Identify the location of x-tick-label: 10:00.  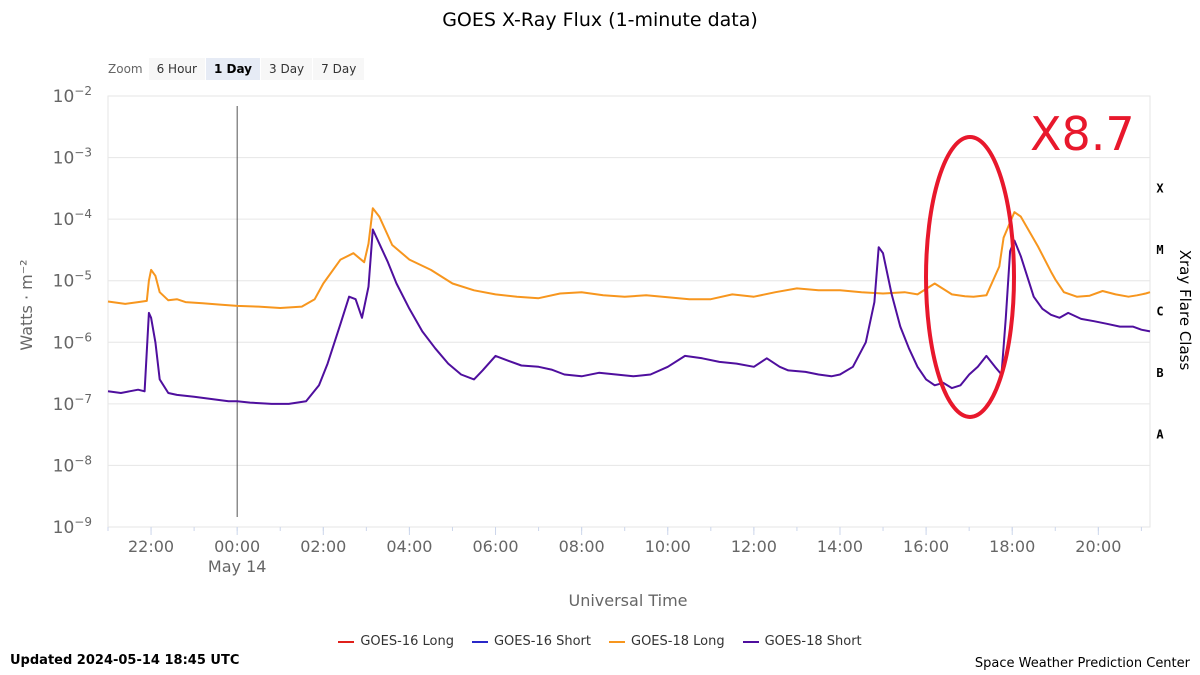
(668, 546).